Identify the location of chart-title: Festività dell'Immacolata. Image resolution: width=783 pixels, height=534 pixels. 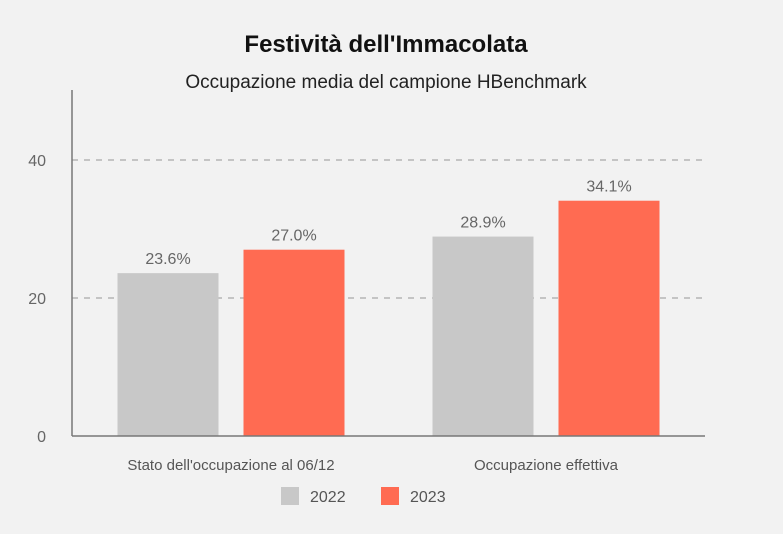
(386, 44).